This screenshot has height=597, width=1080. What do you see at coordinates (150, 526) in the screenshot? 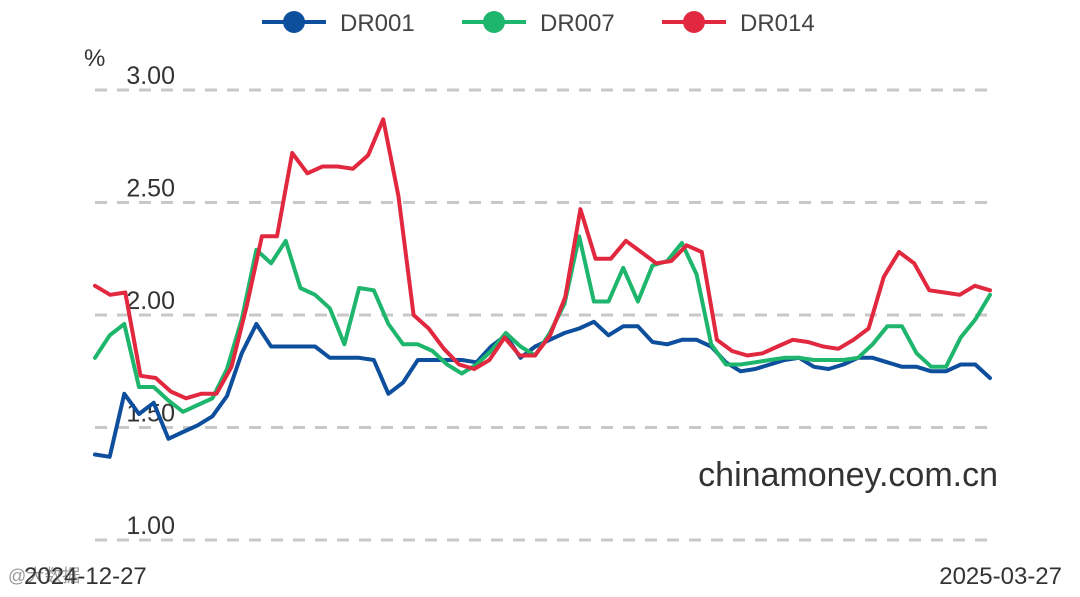
I see `y-tick-label: 1.00` at bounding box center [150, 526].